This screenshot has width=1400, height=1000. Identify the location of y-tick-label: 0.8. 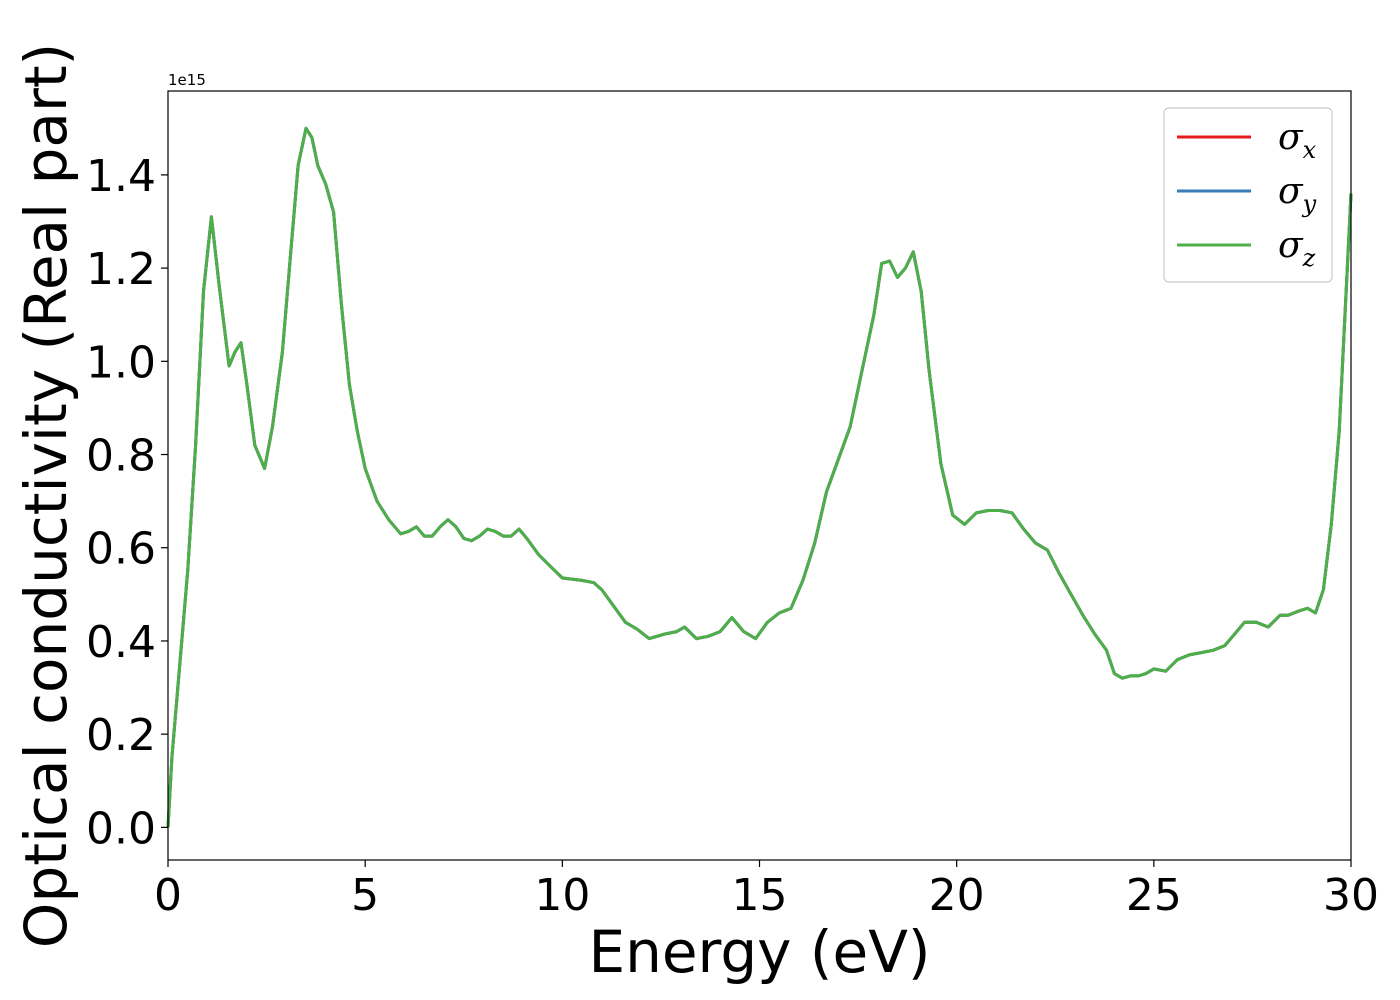
(121, 456).